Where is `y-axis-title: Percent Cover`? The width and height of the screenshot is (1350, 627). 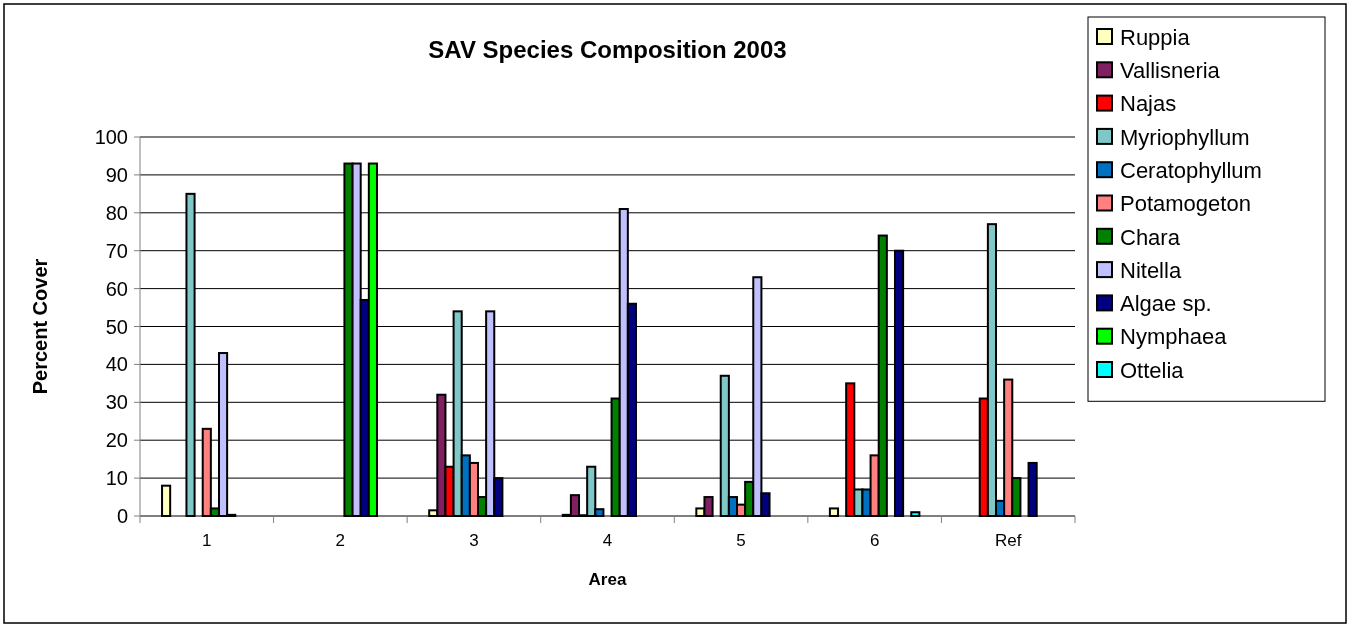
y-axis-title: Percent Cover is located at coordinates (40, 326).